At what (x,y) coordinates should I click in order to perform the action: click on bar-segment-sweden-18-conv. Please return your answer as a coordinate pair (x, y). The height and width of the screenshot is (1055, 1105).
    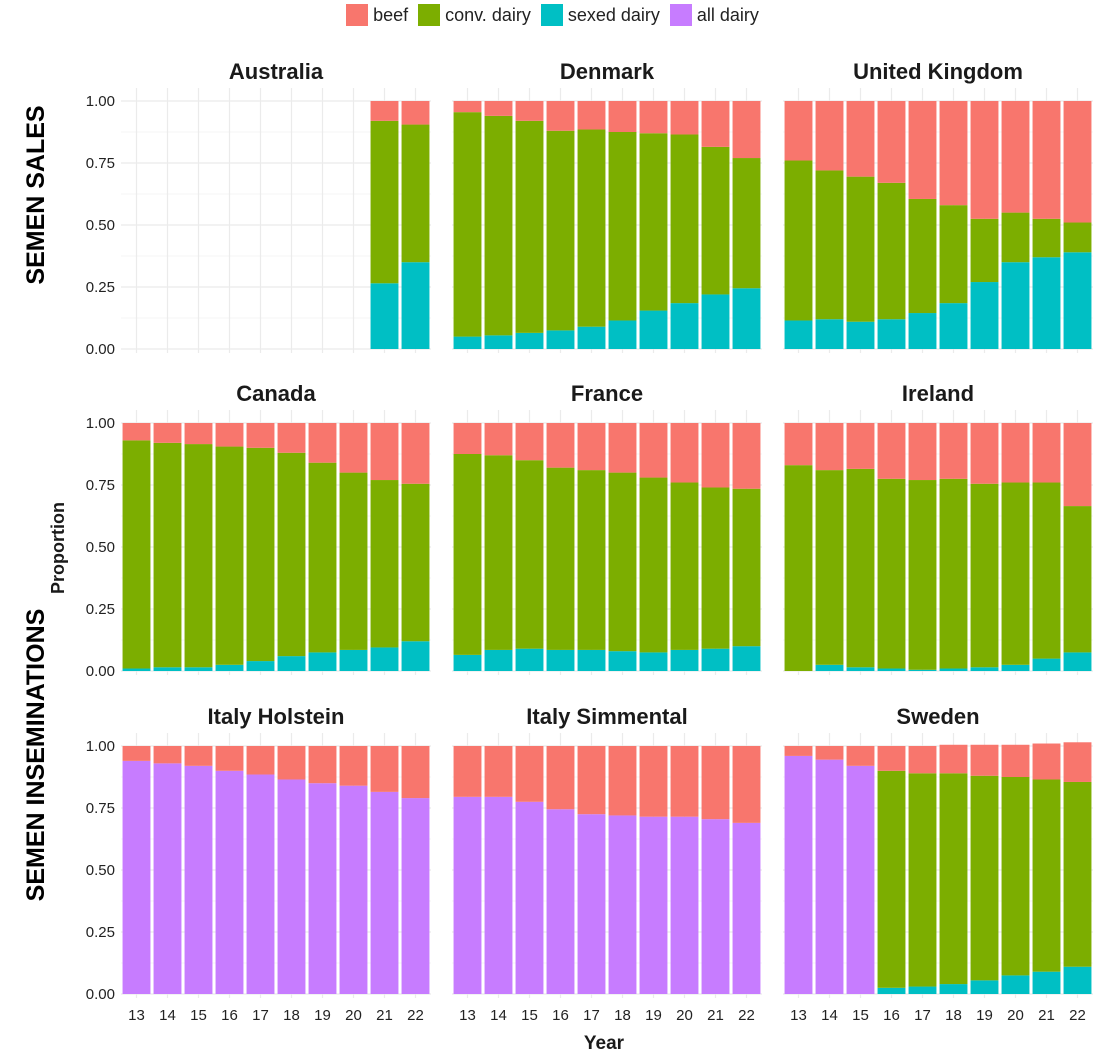
    Looking at the image, I should click on (953, 879).